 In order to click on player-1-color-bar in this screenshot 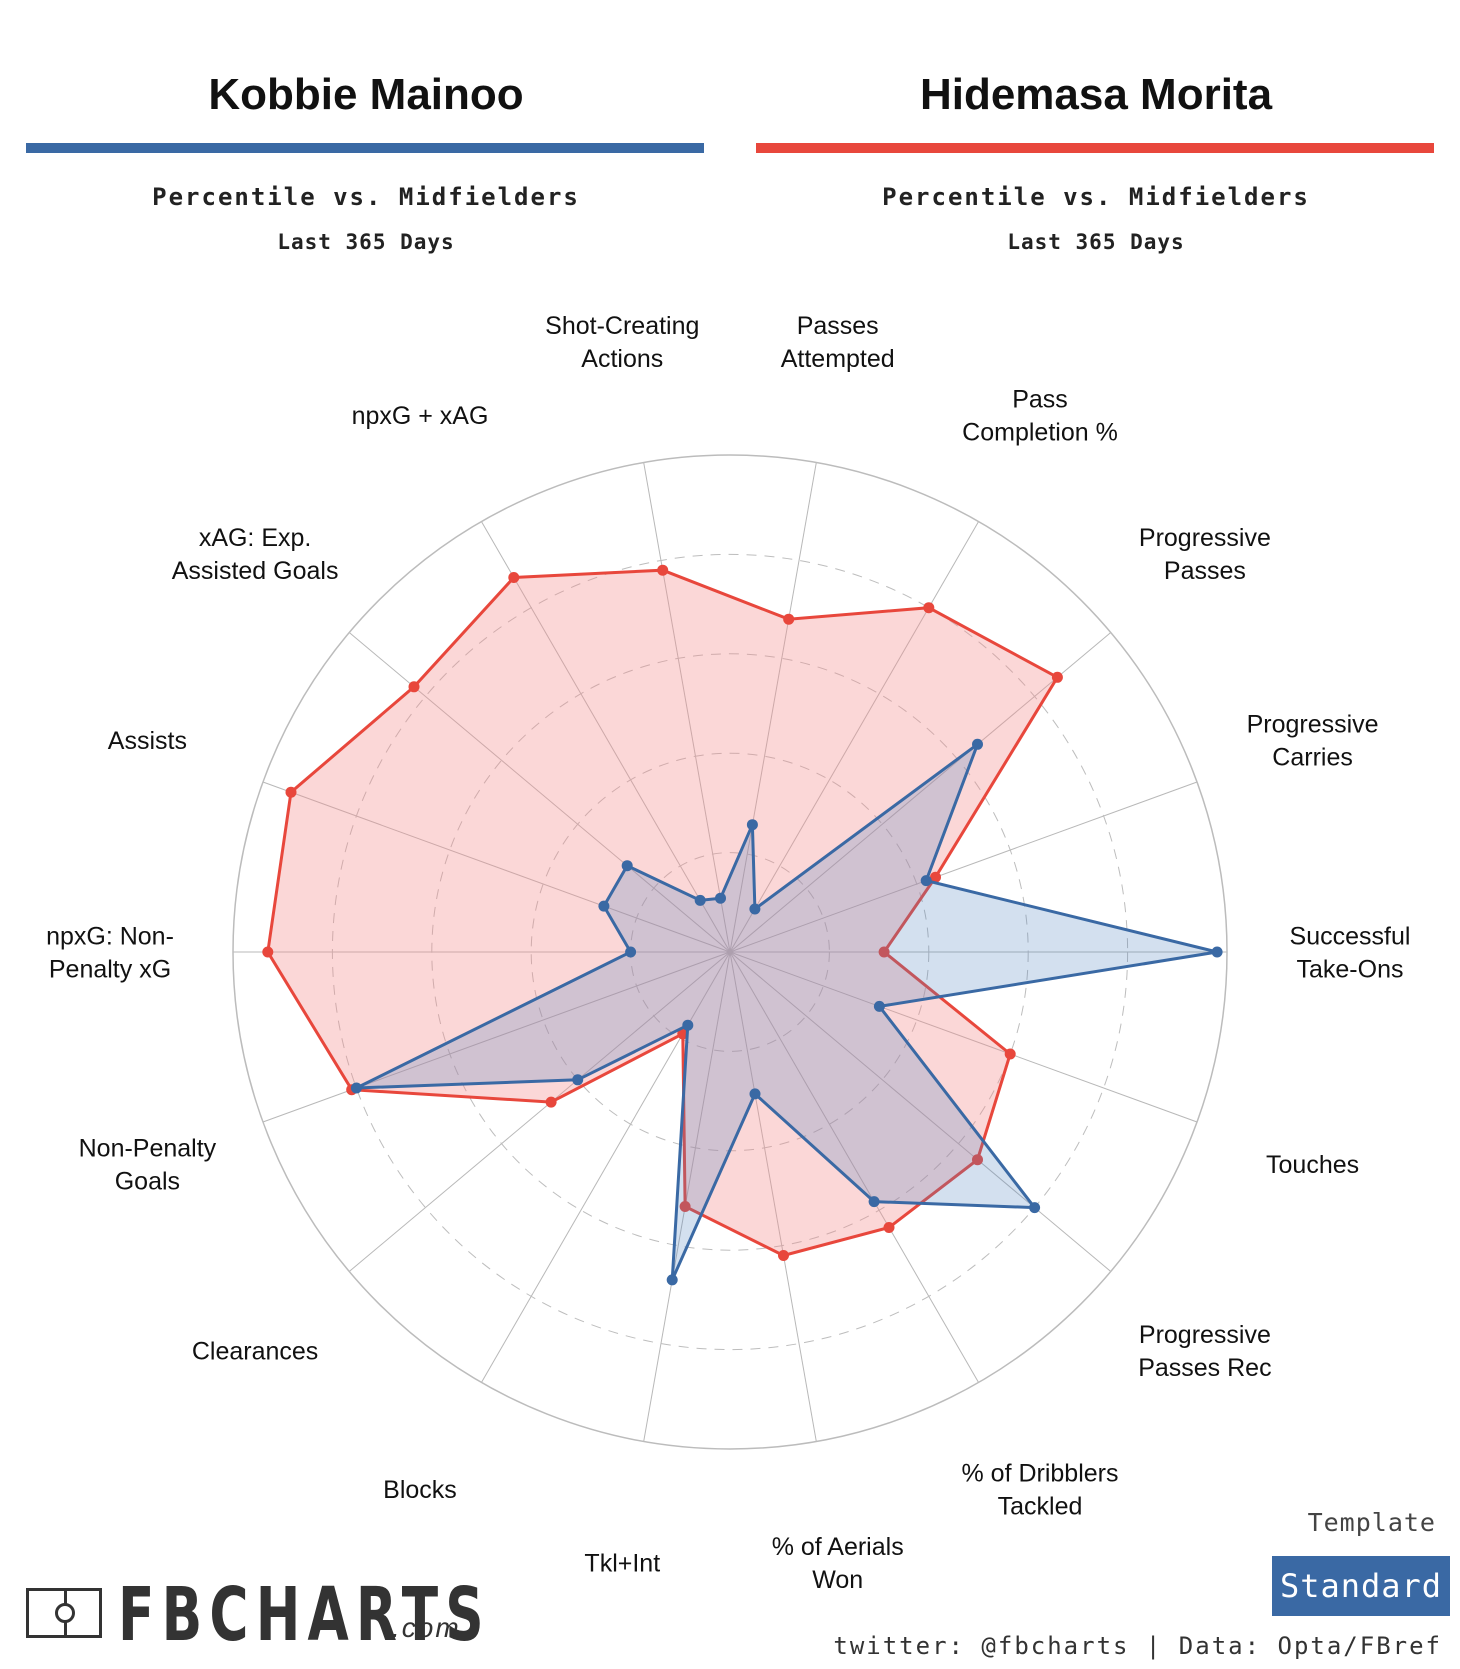, I will do `click(365, 148)`.